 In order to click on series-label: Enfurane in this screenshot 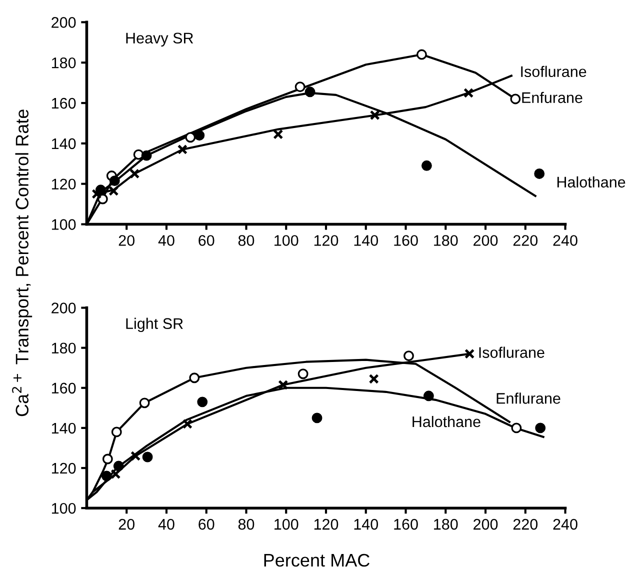, I will do `click(552, 98)`.